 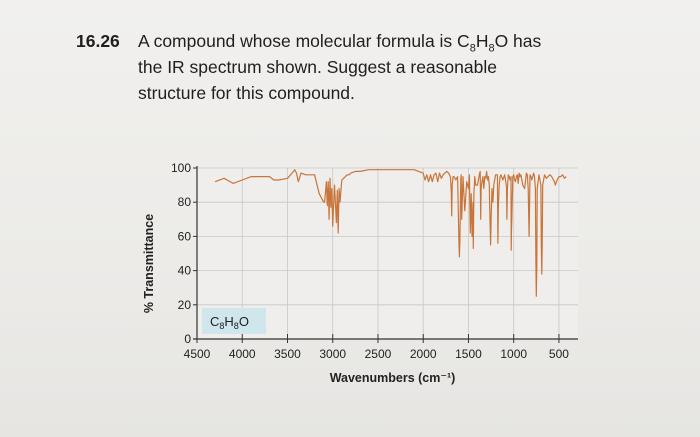 I want to click on compound-label-box: C8H8O, so click(x=234, y=321).